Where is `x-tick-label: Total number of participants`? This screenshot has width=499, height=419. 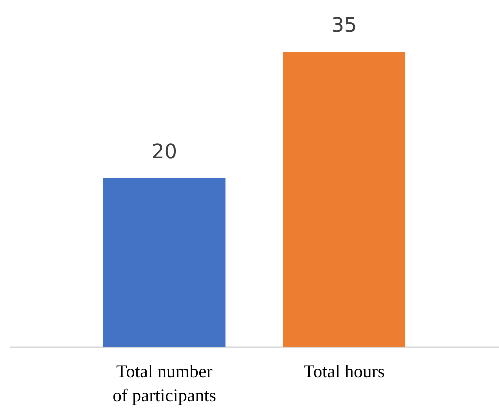
x-tick-label: Total number of participants is located at coordinates (164, 384).